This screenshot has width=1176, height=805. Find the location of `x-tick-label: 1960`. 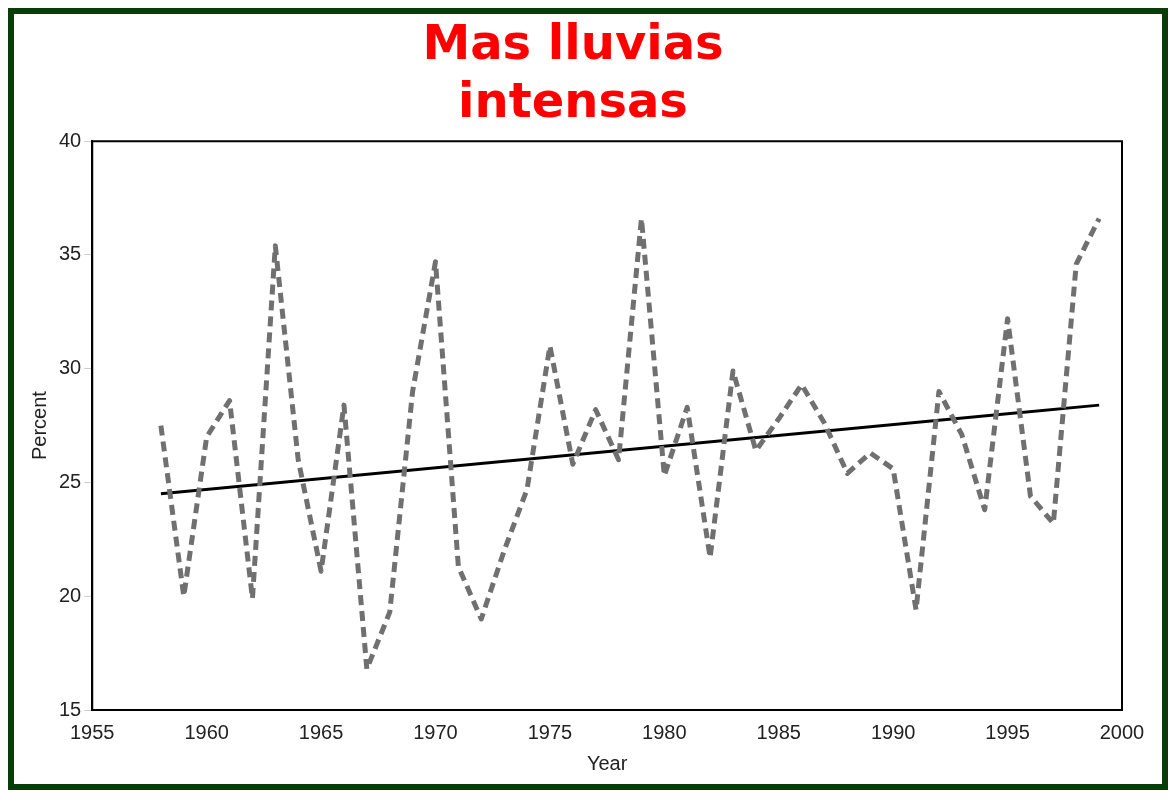

x-tick-label: 1960 is located at coordinates (206, 731).